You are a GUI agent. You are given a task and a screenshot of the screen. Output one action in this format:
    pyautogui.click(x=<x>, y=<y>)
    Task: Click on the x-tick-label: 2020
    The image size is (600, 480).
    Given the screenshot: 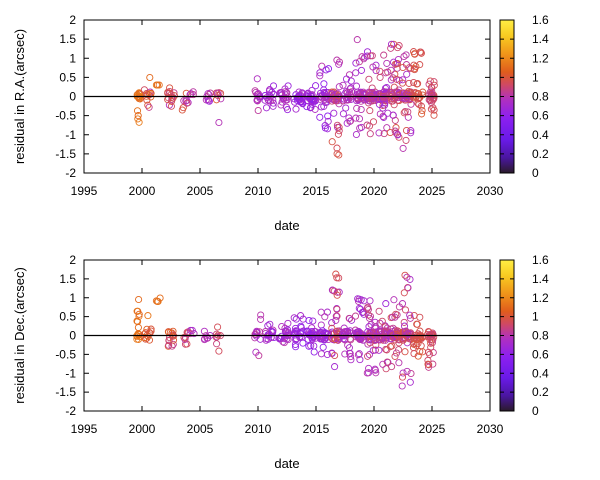 What is the action you would take?
    pyautogui.click(x=374, y=429)
    